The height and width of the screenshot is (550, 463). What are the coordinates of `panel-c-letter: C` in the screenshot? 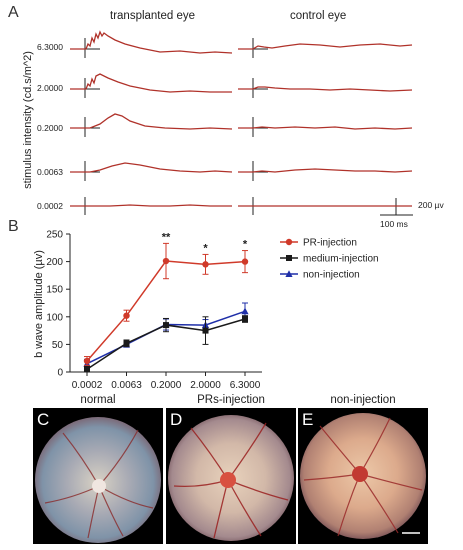 It's located at (43, 419).